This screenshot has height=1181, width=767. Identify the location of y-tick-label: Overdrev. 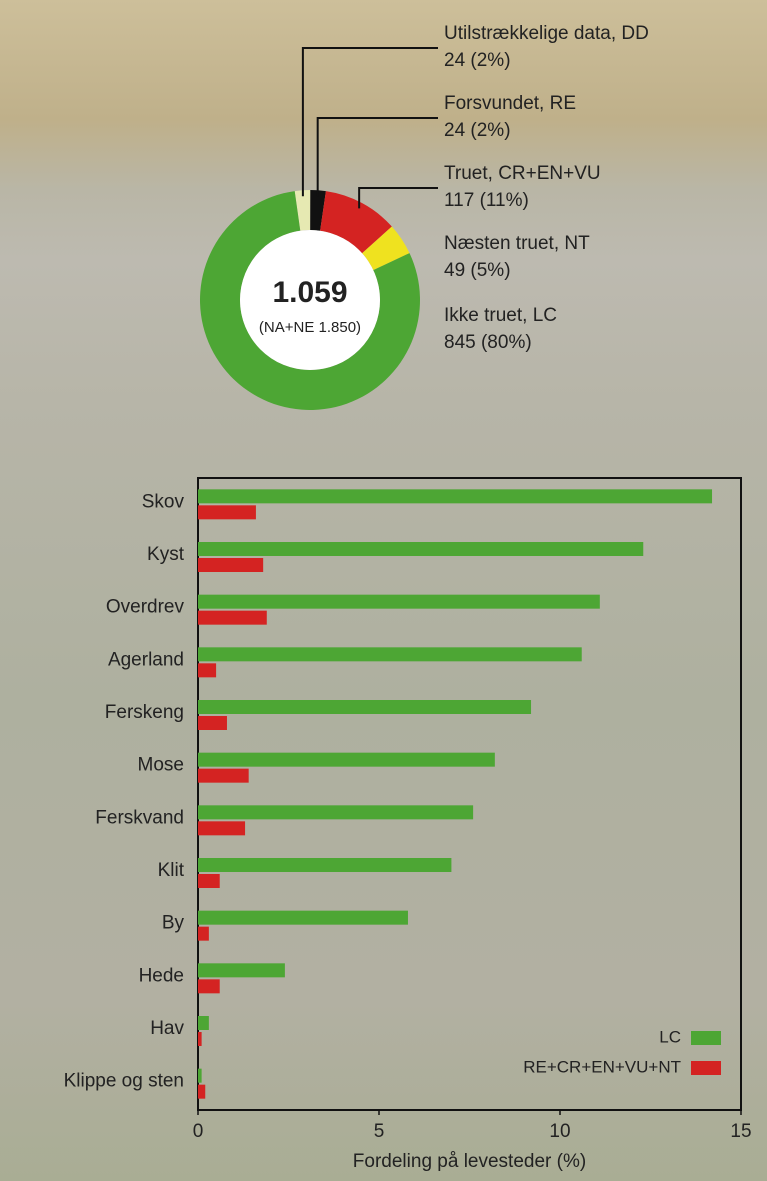
(145, 607).